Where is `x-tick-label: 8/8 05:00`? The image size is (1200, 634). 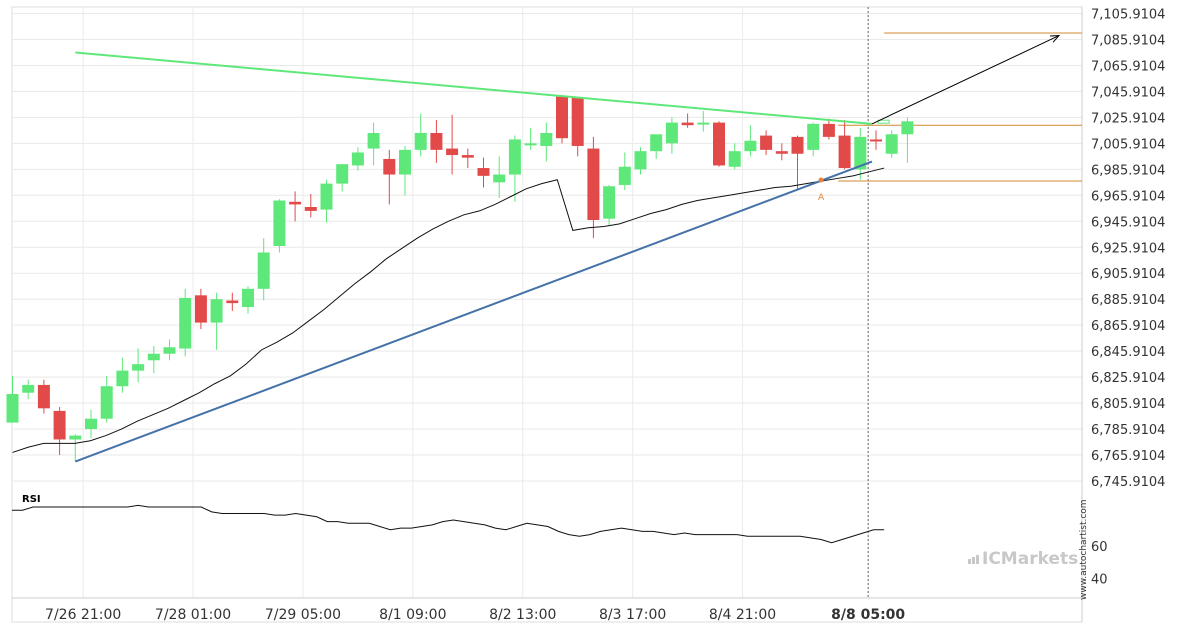 x-tick-label: 8/8 05:00 is located at coordinates (868, 615).